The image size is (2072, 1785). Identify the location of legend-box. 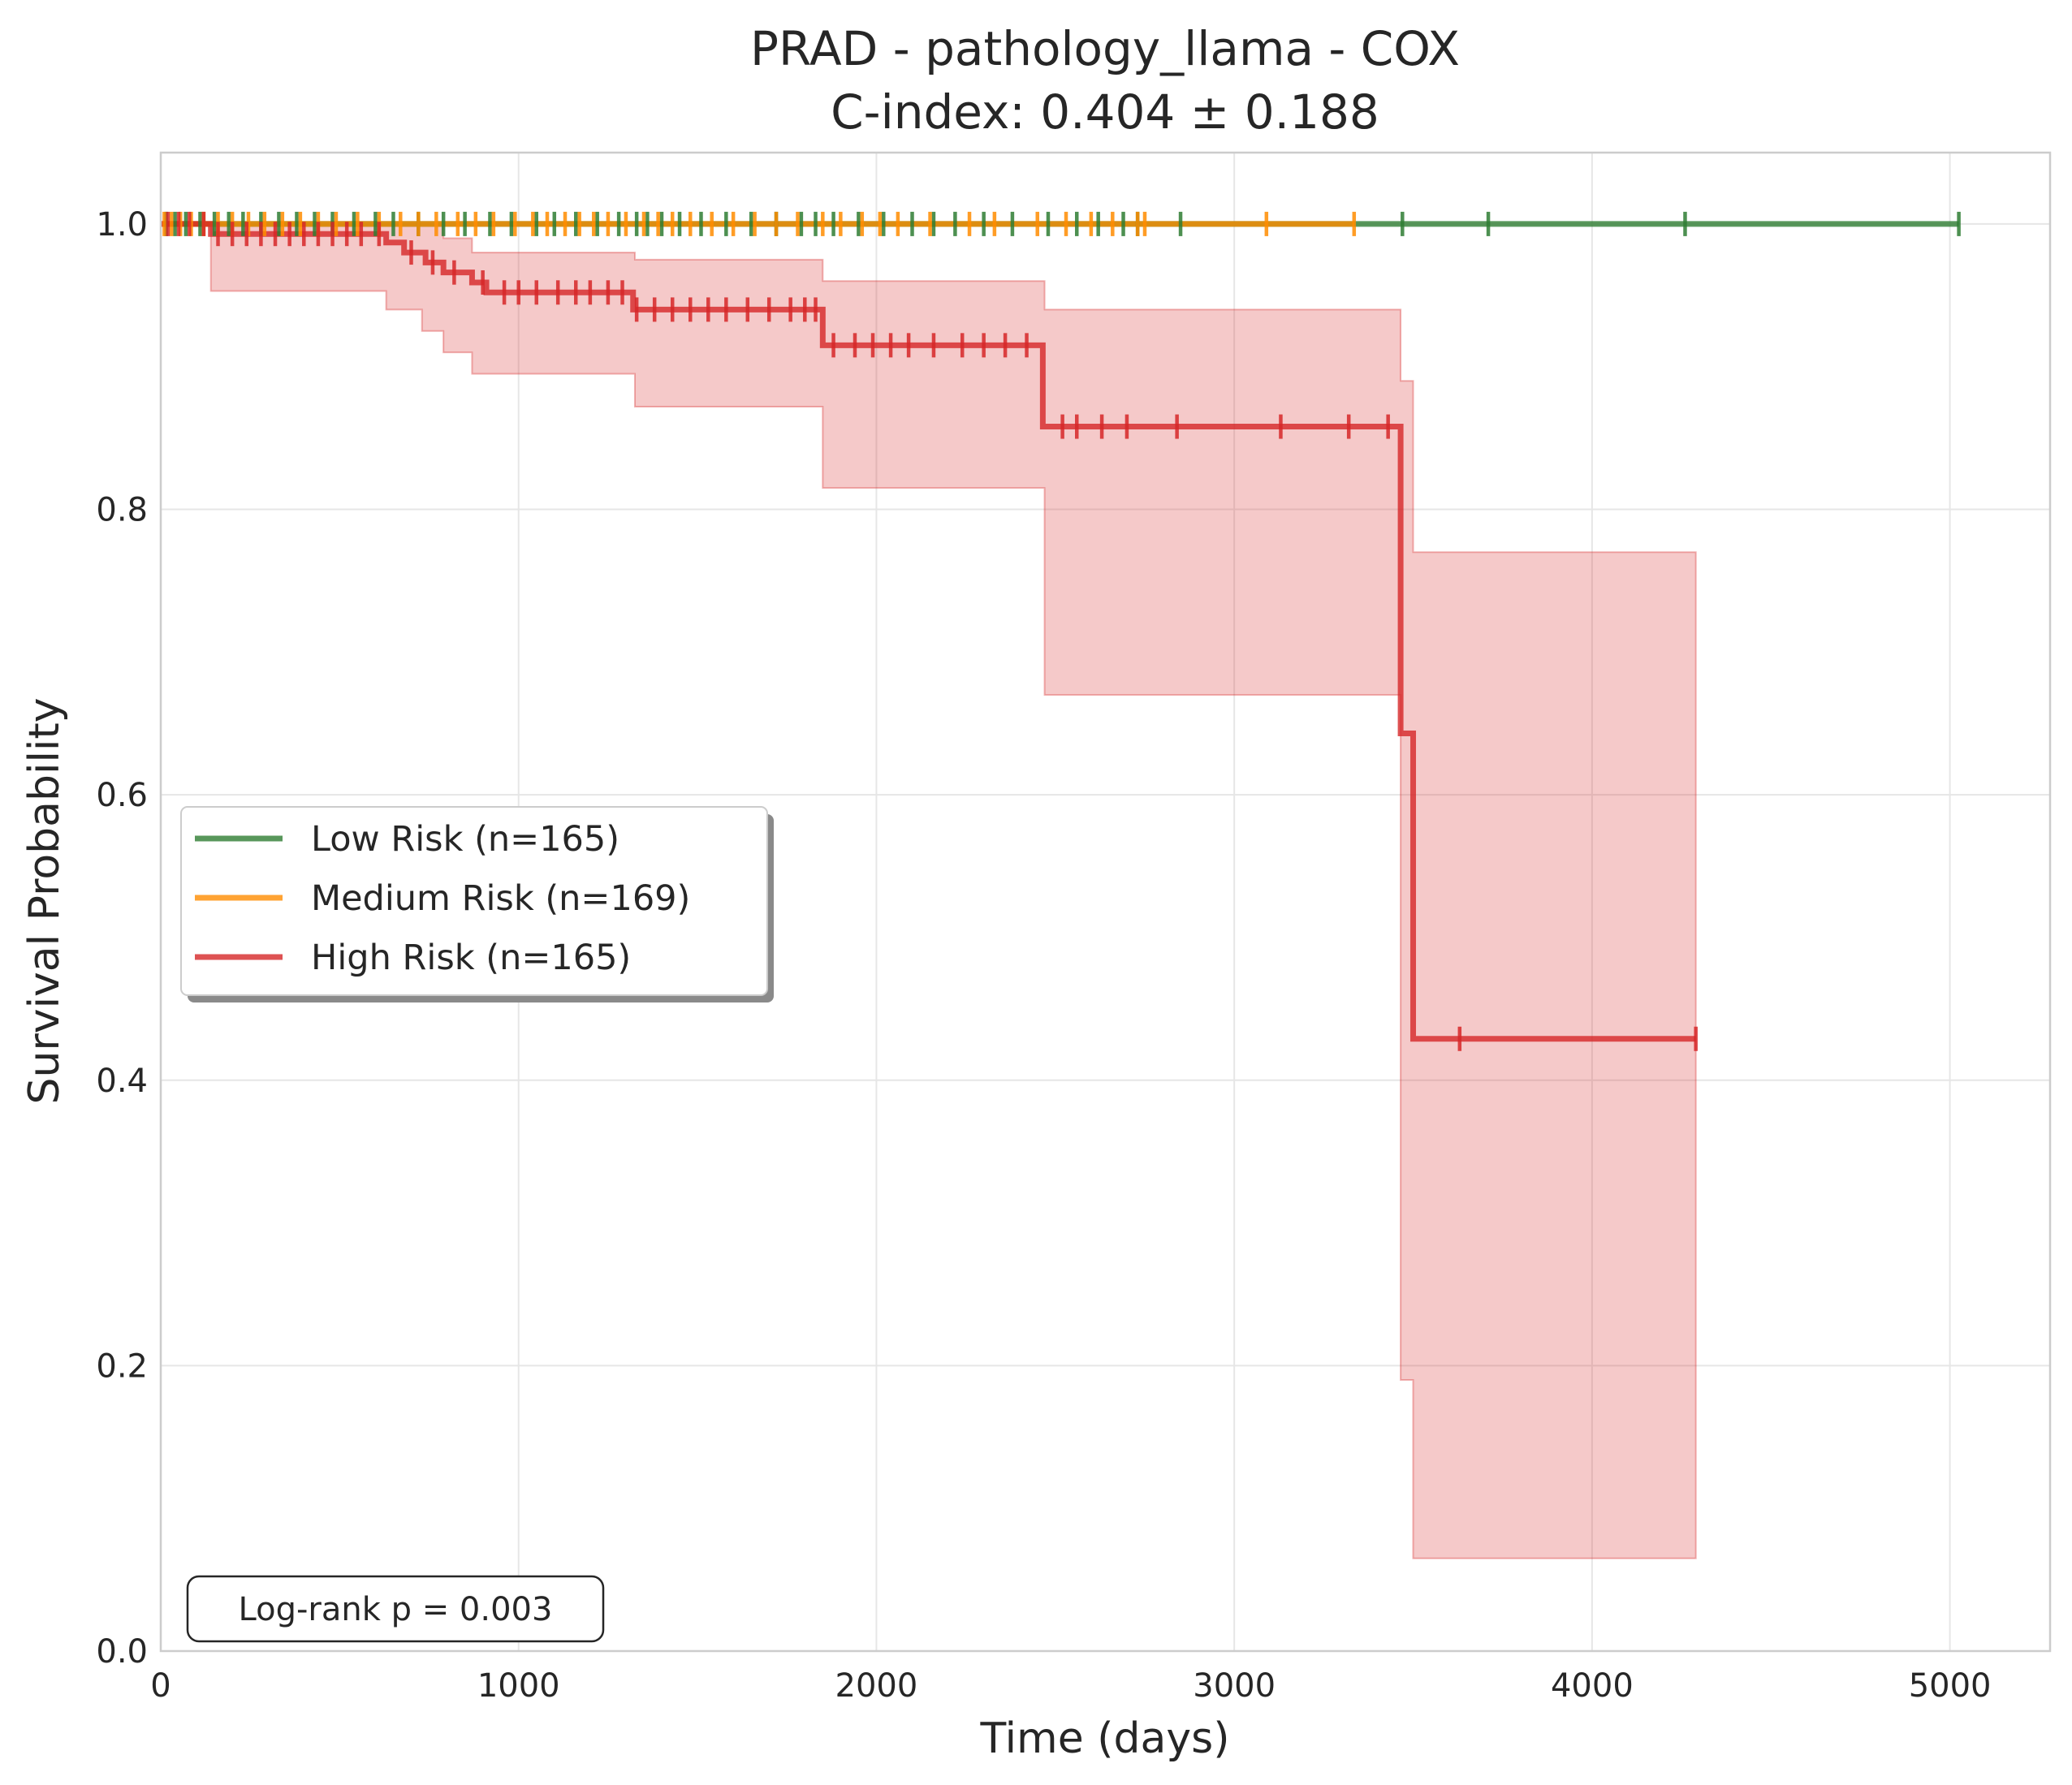
(474, 901).